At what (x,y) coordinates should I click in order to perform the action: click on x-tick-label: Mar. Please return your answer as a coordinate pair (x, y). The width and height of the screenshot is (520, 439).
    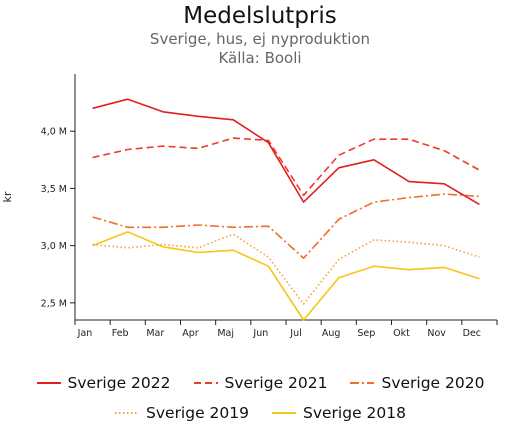
    Looking at the image, I should click on (155, 333).